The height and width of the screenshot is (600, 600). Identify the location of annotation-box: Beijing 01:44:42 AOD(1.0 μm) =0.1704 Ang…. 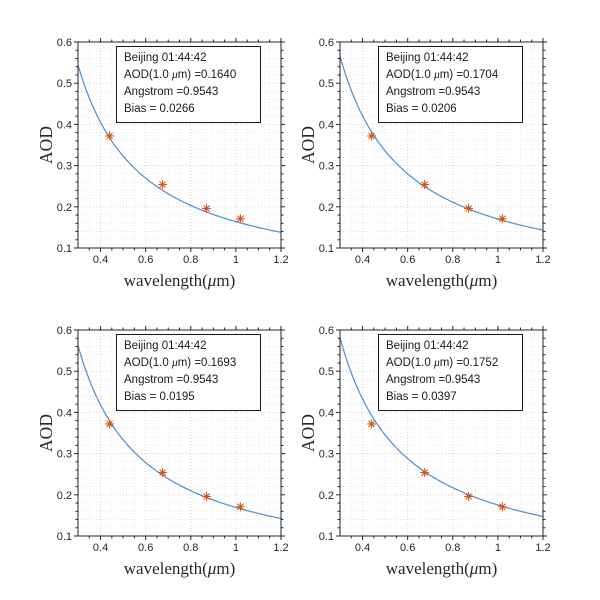
(450, 84).